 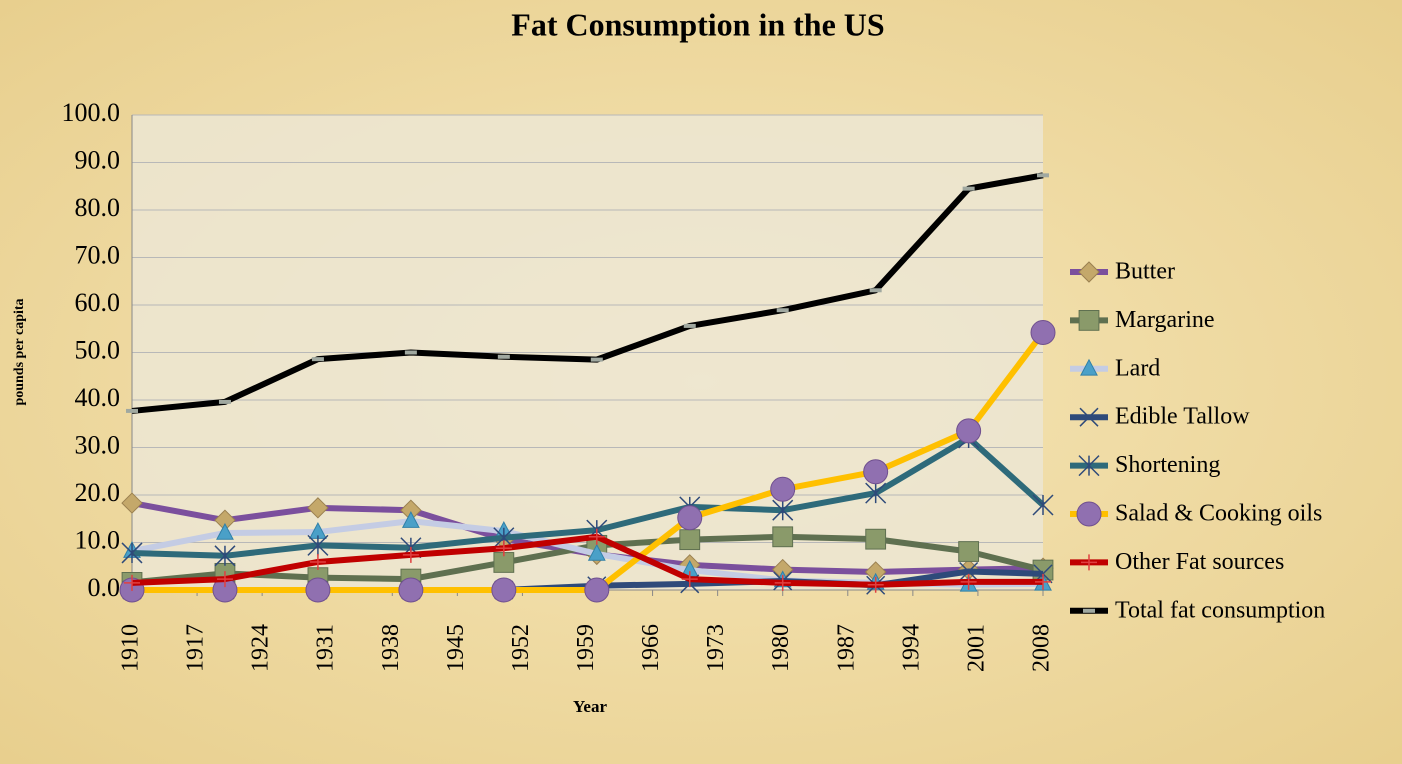 I want to click on x-tick-label: 1966, so click(x=651, y=648).